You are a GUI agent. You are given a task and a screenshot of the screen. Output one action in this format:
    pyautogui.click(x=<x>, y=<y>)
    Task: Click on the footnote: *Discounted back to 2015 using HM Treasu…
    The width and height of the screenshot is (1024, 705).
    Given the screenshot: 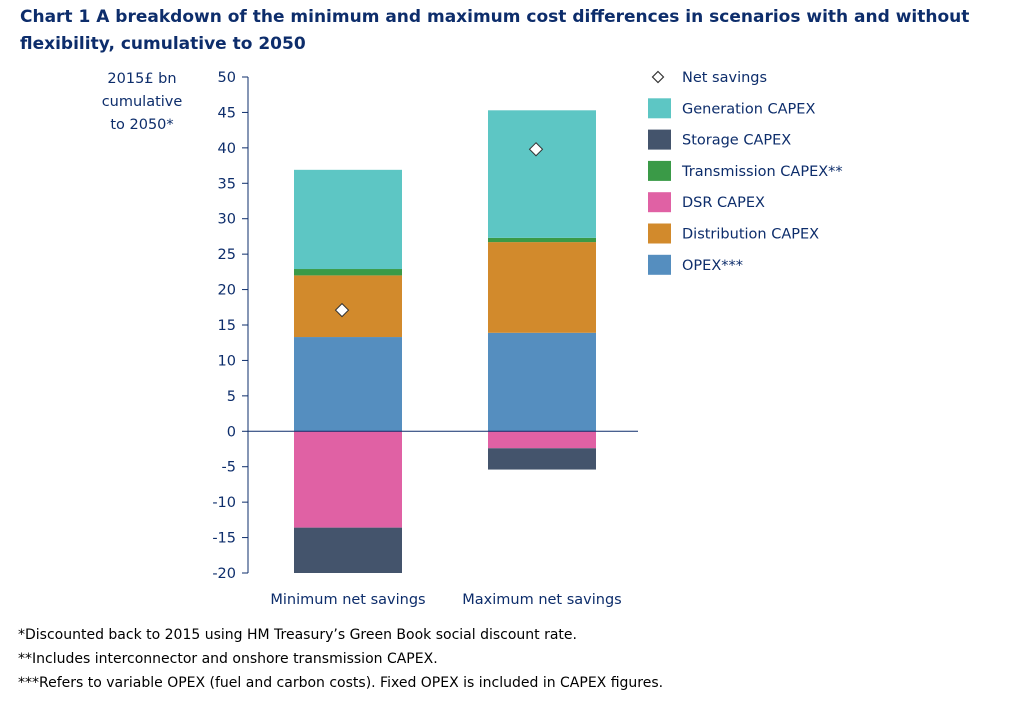 What is the action you would take?
    pyautogui.click(x=297, y=635)
    